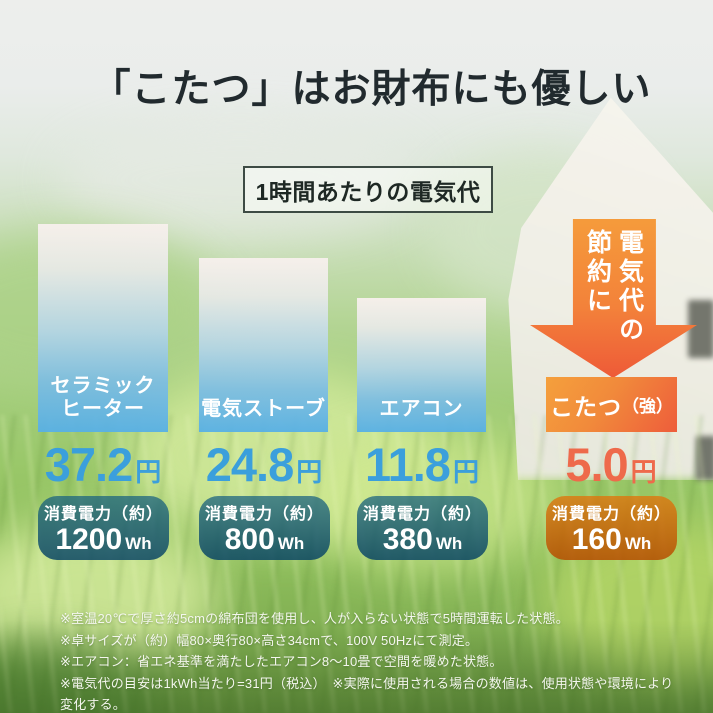 This screenshot has height=713, width=713. I want to click on power-badge-kotatsu: 消費電力（約） 160 Wh, so click(611, 528).